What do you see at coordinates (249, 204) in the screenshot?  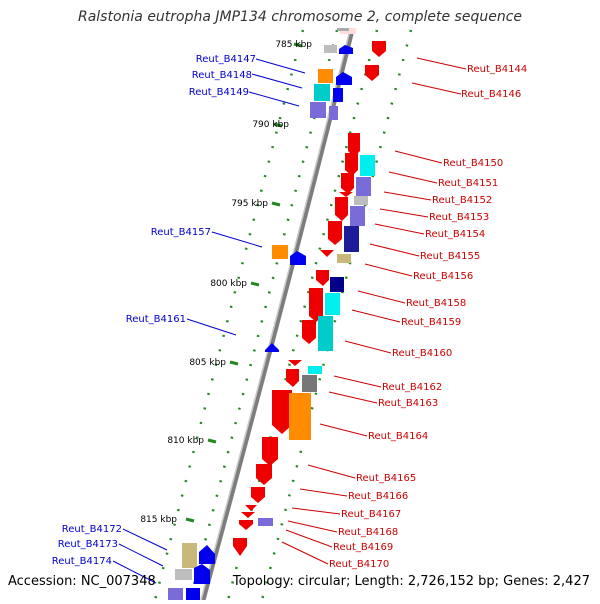 I see `scale-label-795: 795 kbp` at bounding box center [249, 204].